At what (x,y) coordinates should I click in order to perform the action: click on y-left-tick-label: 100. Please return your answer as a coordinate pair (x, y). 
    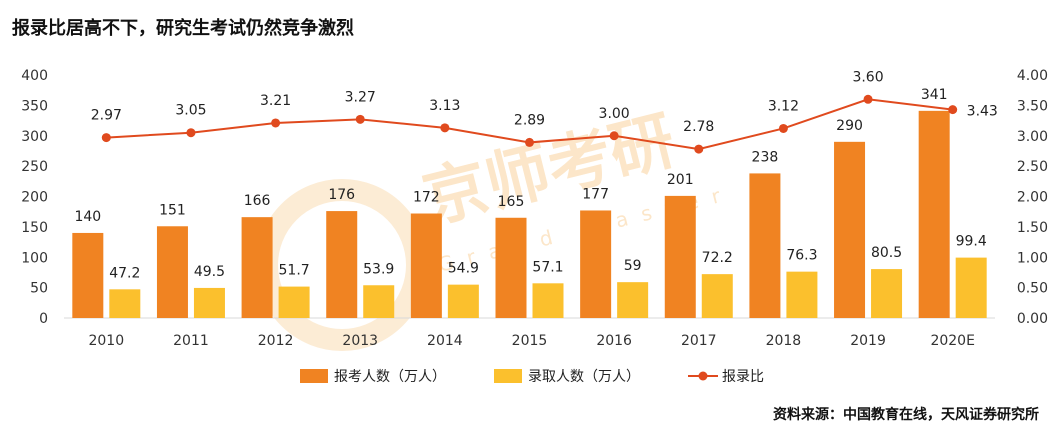
    Looking at the image, I should click on (34, 258).